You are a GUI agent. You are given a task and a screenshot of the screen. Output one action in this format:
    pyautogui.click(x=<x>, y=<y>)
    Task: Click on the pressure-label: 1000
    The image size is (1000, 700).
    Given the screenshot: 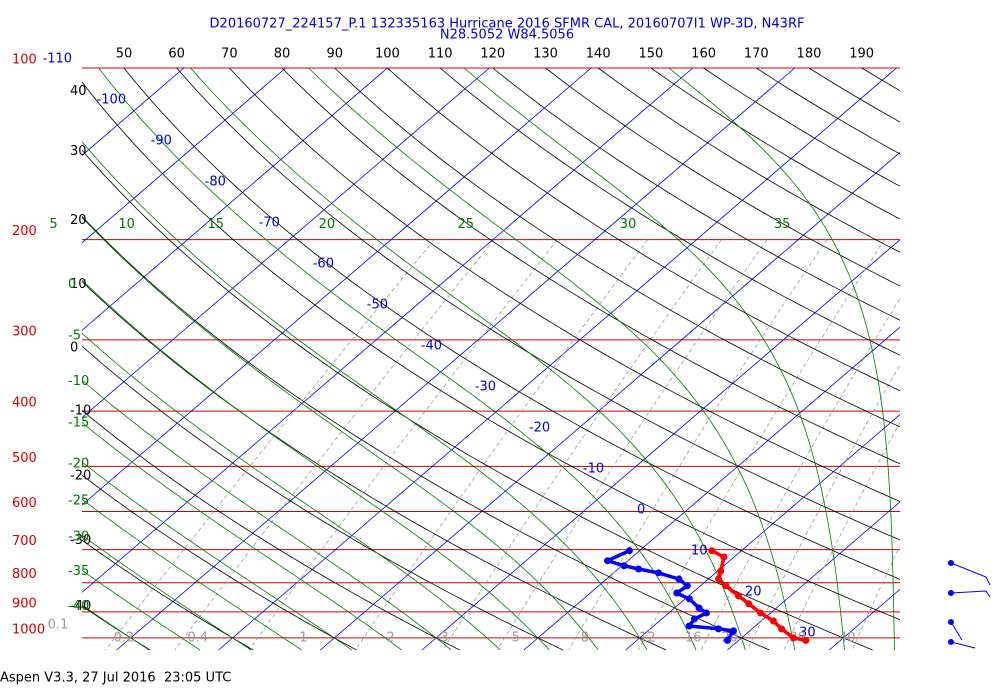 What is the action you would take?
    pyautogui.click(x=28, y=629)
    